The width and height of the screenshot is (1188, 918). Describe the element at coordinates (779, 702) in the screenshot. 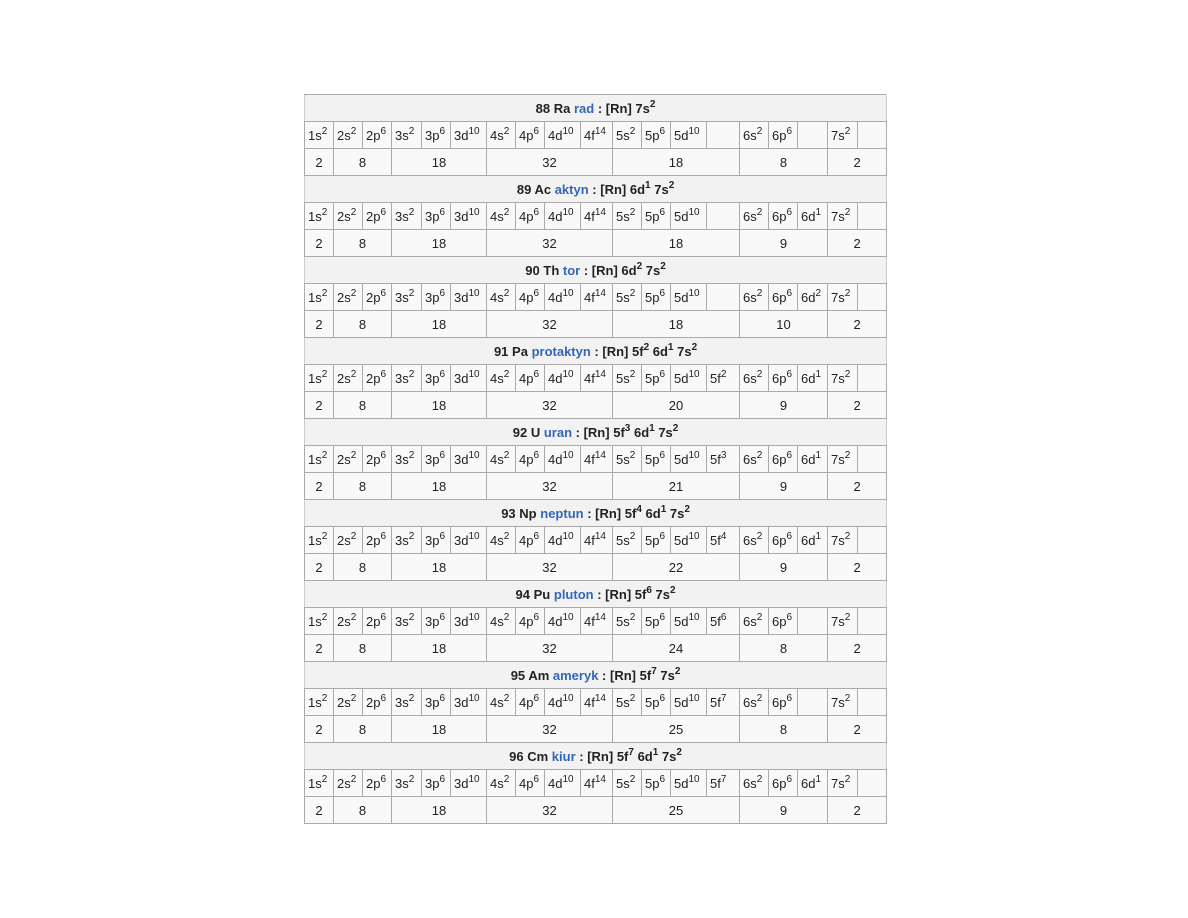

I see `orbital-label: 6p` at that location.